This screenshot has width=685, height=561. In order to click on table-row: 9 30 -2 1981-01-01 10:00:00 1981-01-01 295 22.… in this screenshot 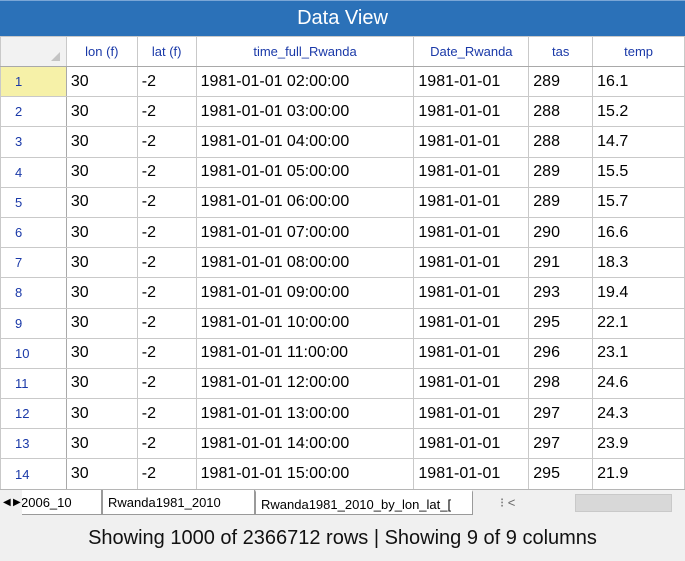, I will do `click(342, 323)`.